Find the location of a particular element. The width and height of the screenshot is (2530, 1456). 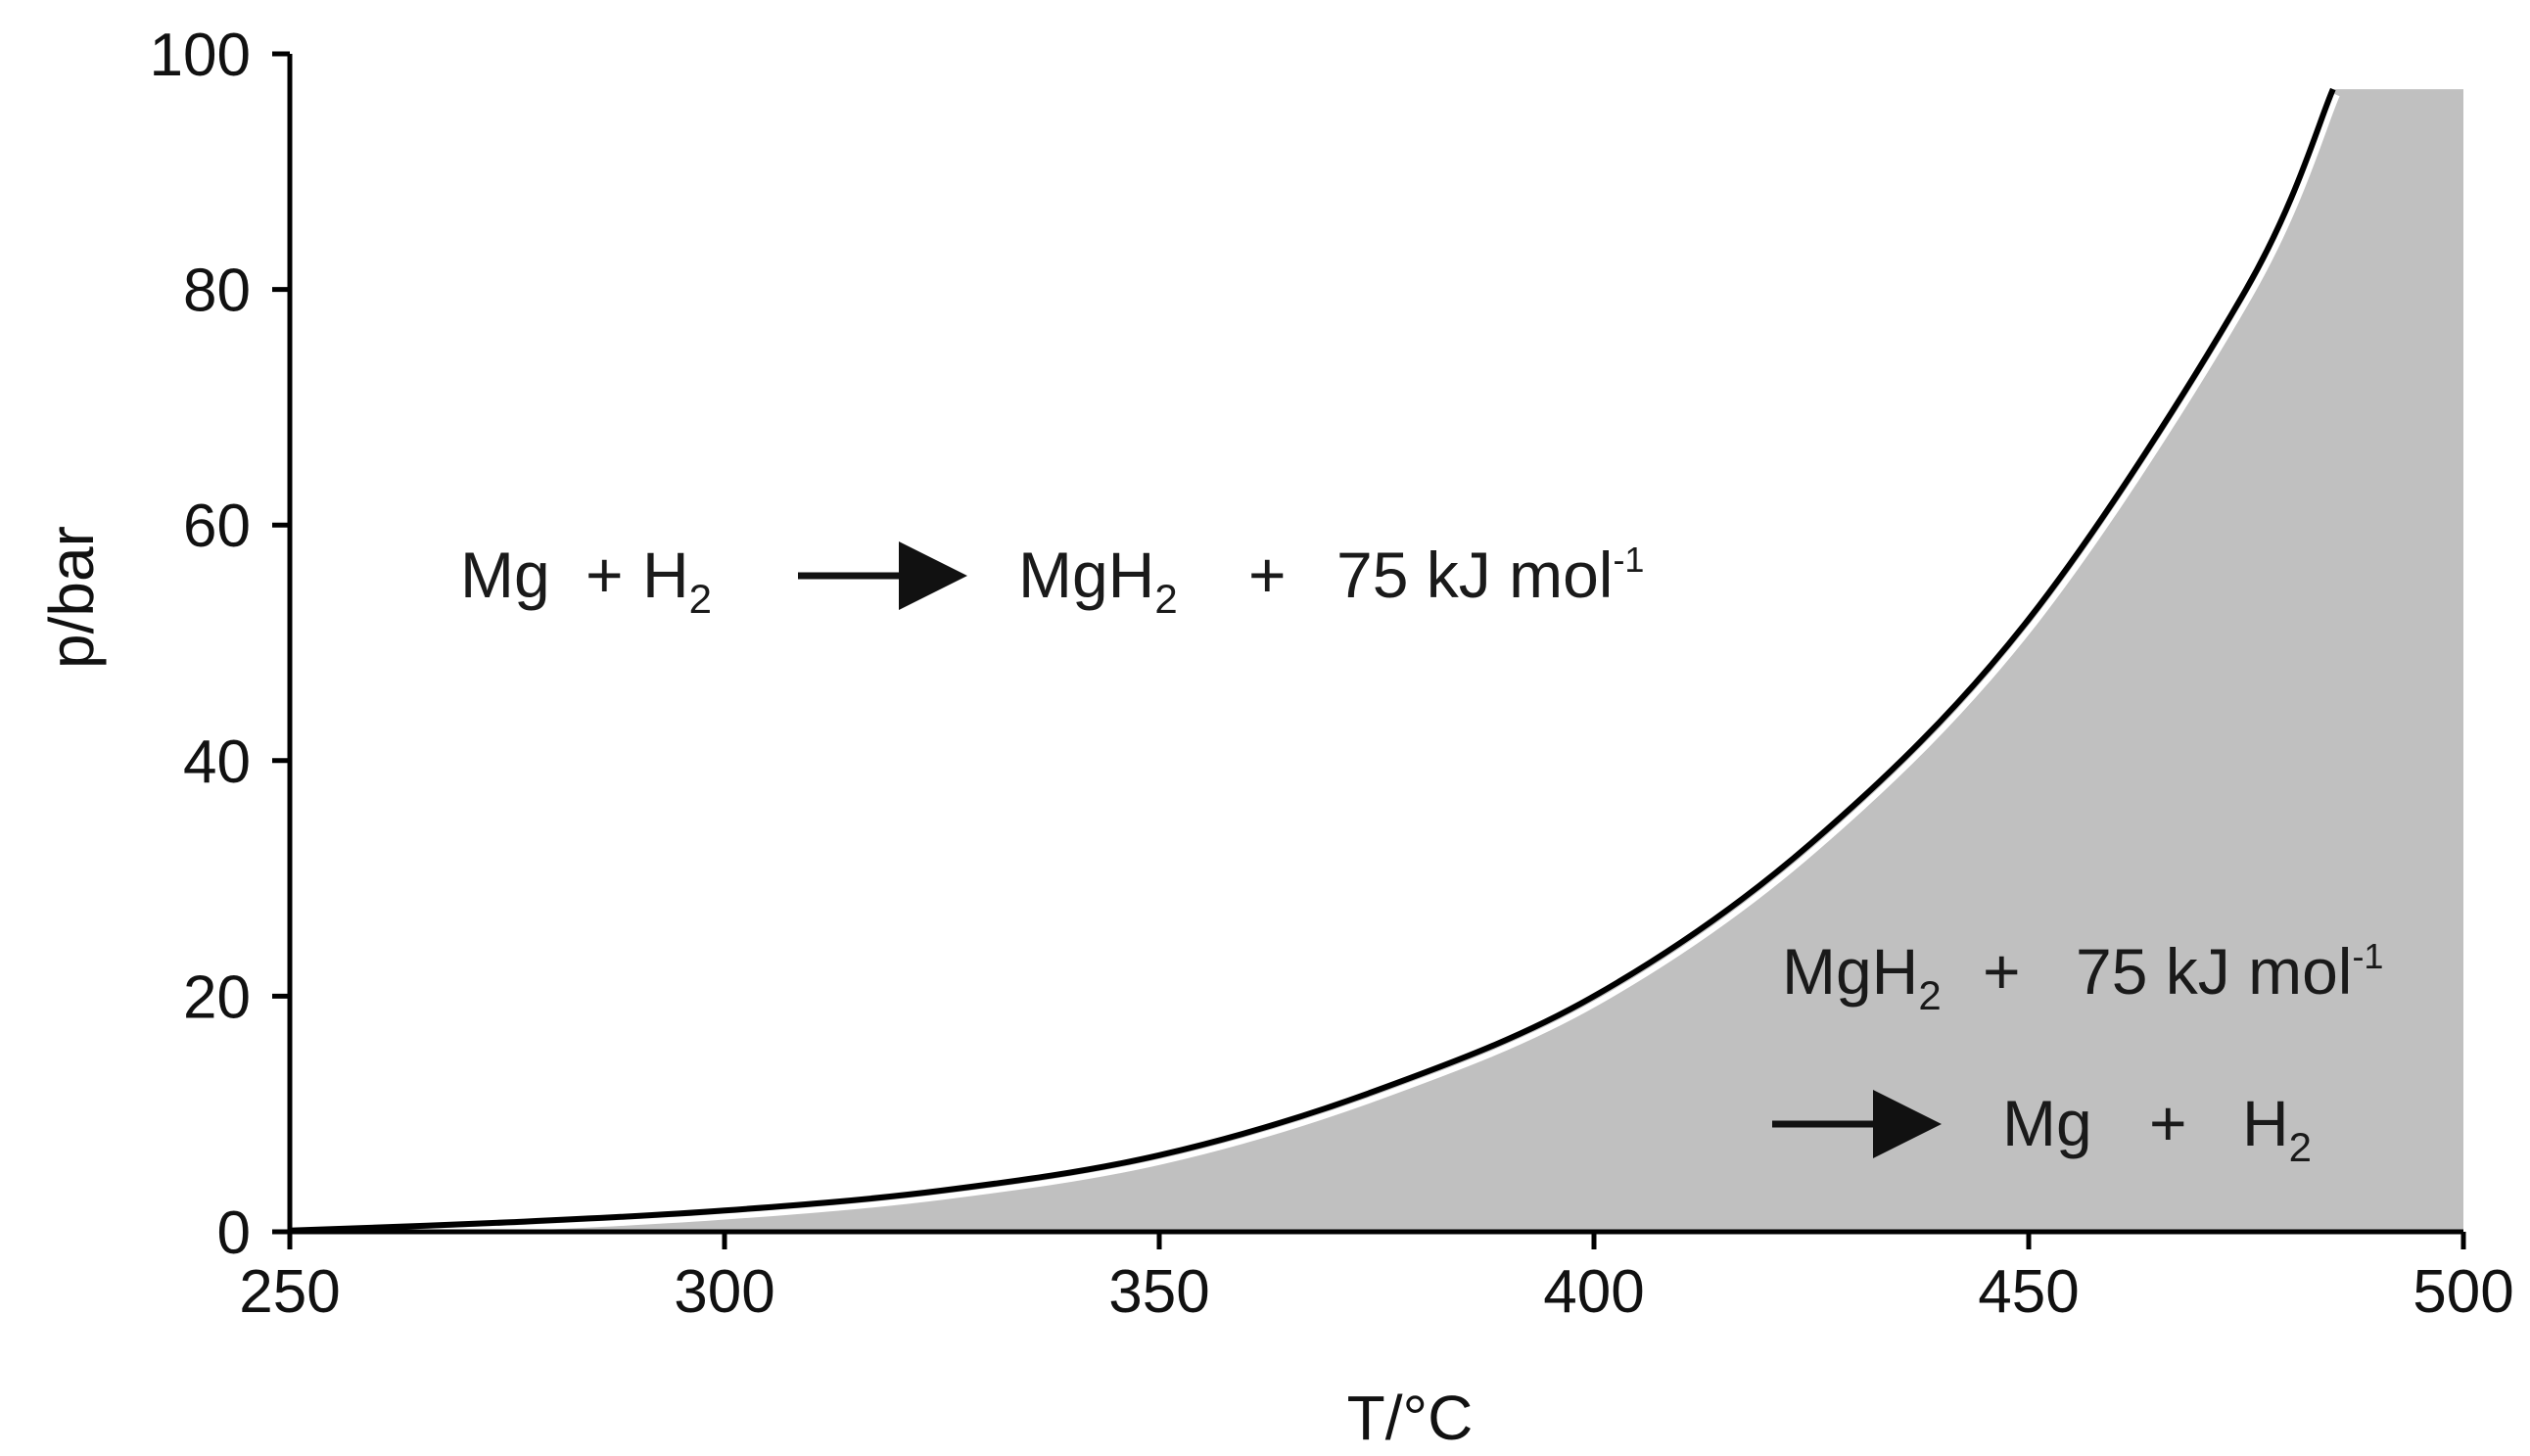

y-tick-label: 60 is located at coordinates (217, 526).